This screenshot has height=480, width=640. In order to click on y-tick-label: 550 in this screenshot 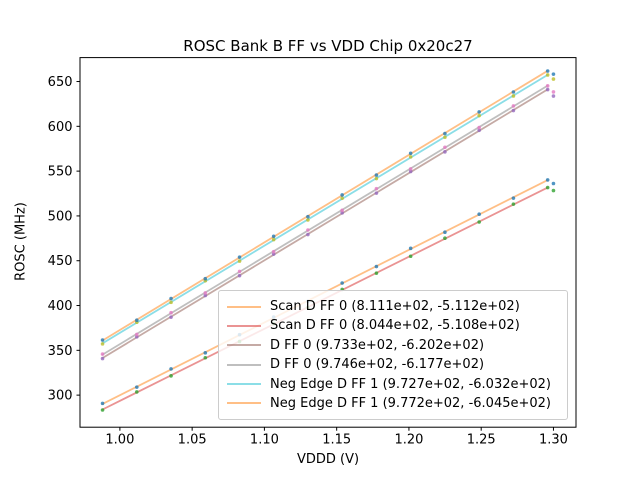, I will do `click(60, 172)`.